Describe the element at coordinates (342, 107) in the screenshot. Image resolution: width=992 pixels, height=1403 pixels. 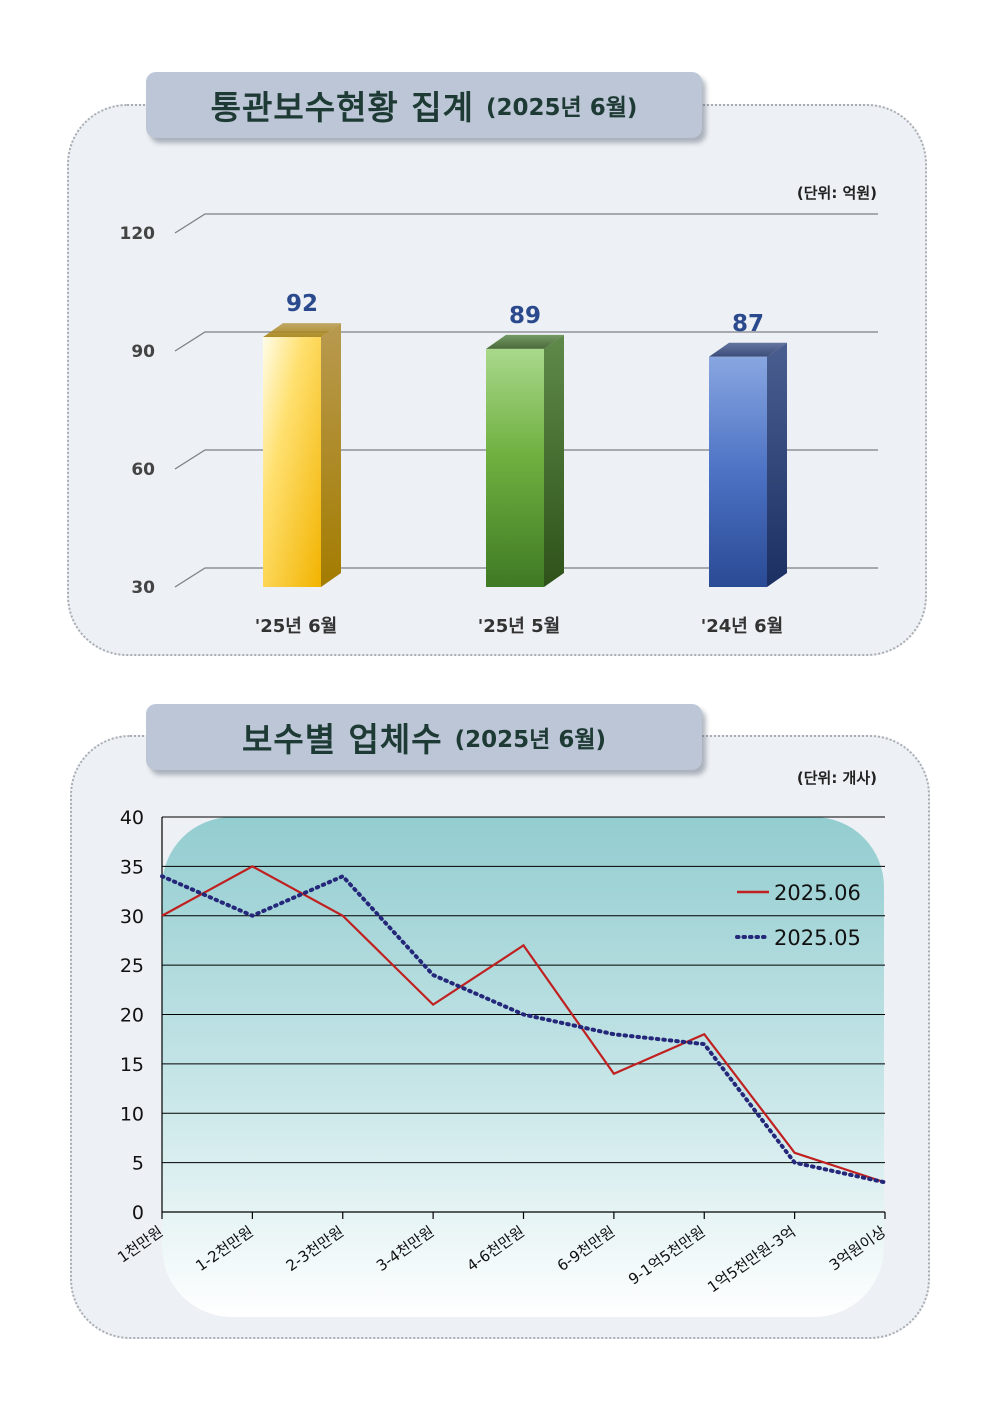
I see `bar-chart-title: 통관보수현황 집계` at that location.